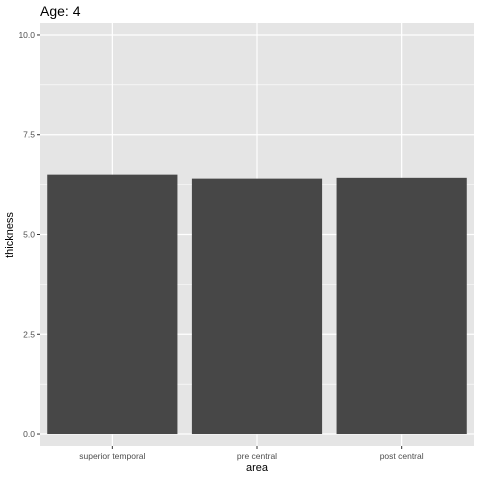 The width and height of the screenshot is (480, 480). I want to click on y-axis: 0.0 2.5 5.0 7.5 10.0, so click(29, 234).